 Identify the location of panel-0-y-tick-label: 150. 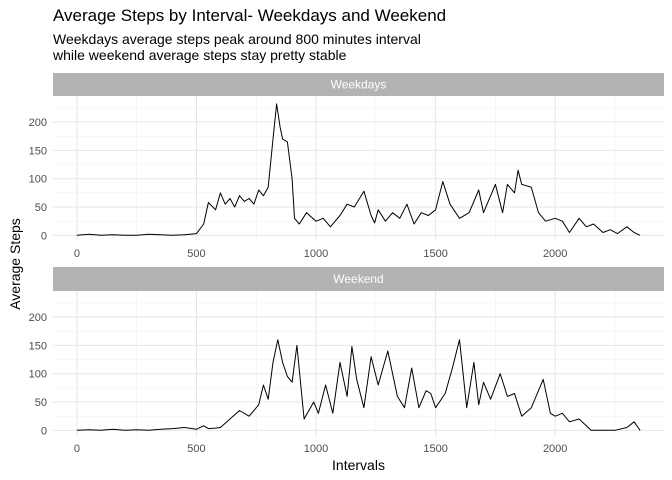
(38, 151).